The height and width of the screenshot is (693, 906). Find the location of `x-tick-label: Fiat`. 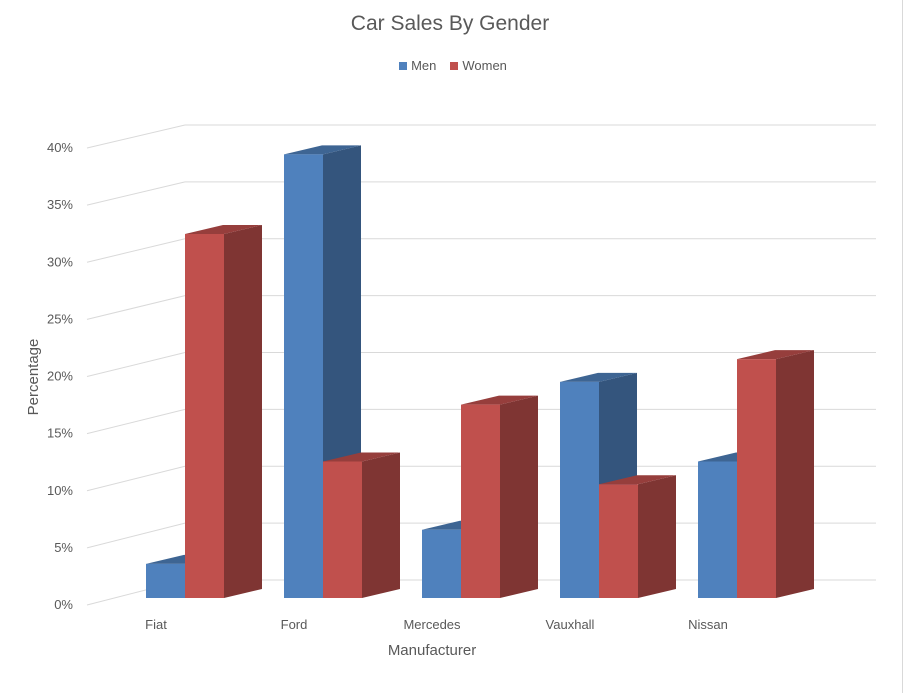

x-tick-label: Fiat is located at coordinates (156, 624).